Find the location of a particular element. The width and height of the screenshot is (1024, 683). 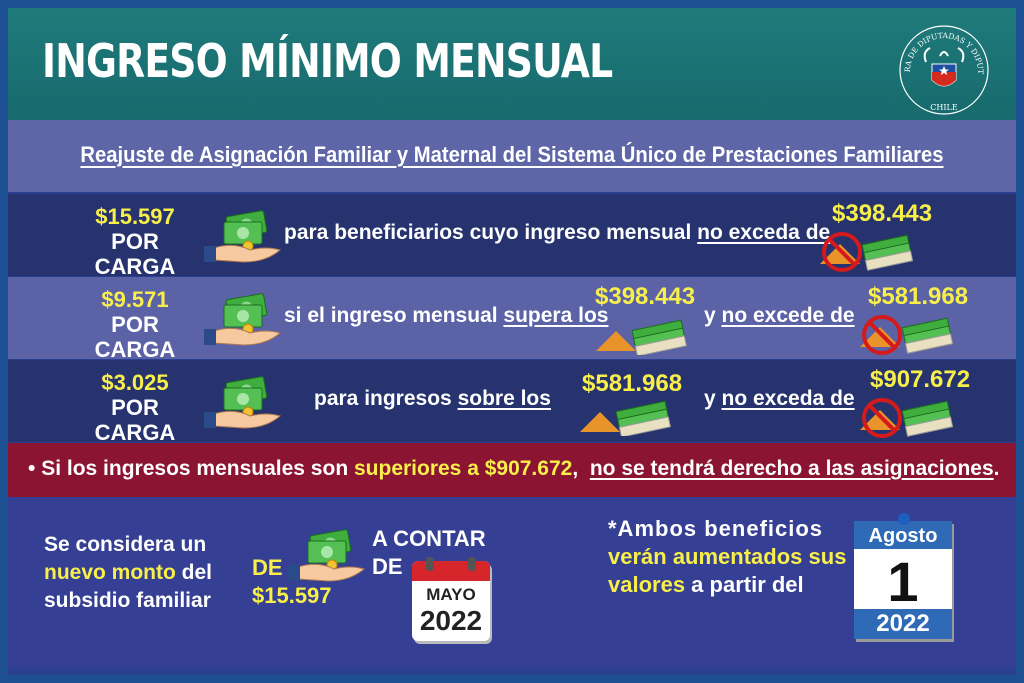

row-condition-text: para ingresos sobre los is located at coordinates (432, 399).